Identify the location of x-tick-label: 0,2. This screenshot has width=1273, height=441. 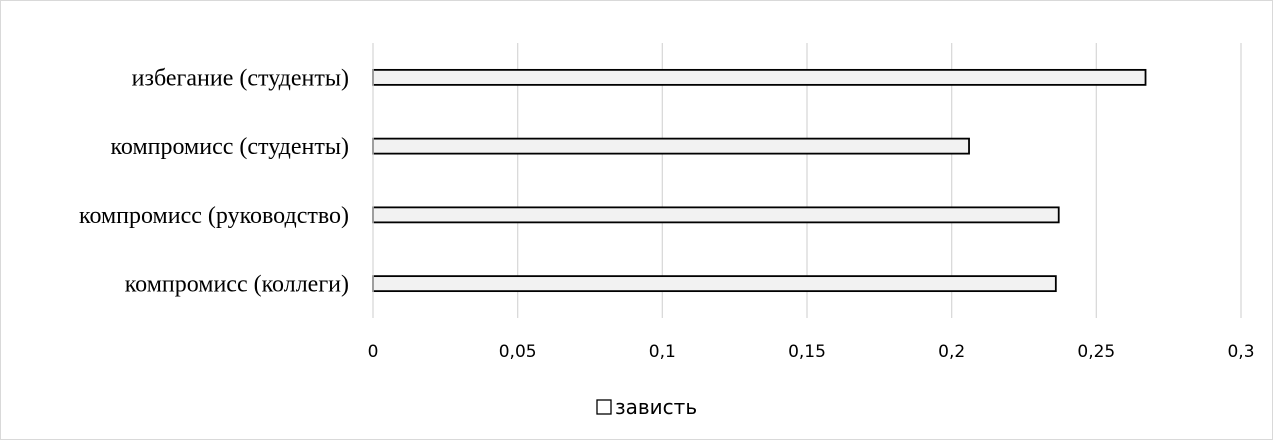
(951, 352).